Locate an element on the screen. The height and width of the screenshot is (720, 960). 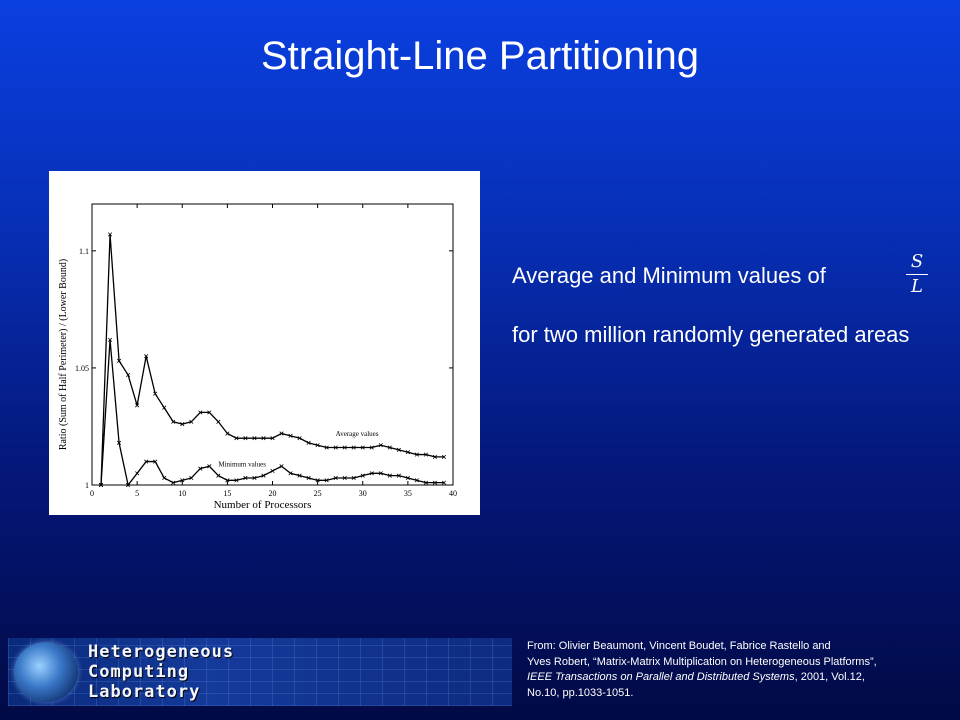
series-line-minimum is located at coordinates (272, 413).